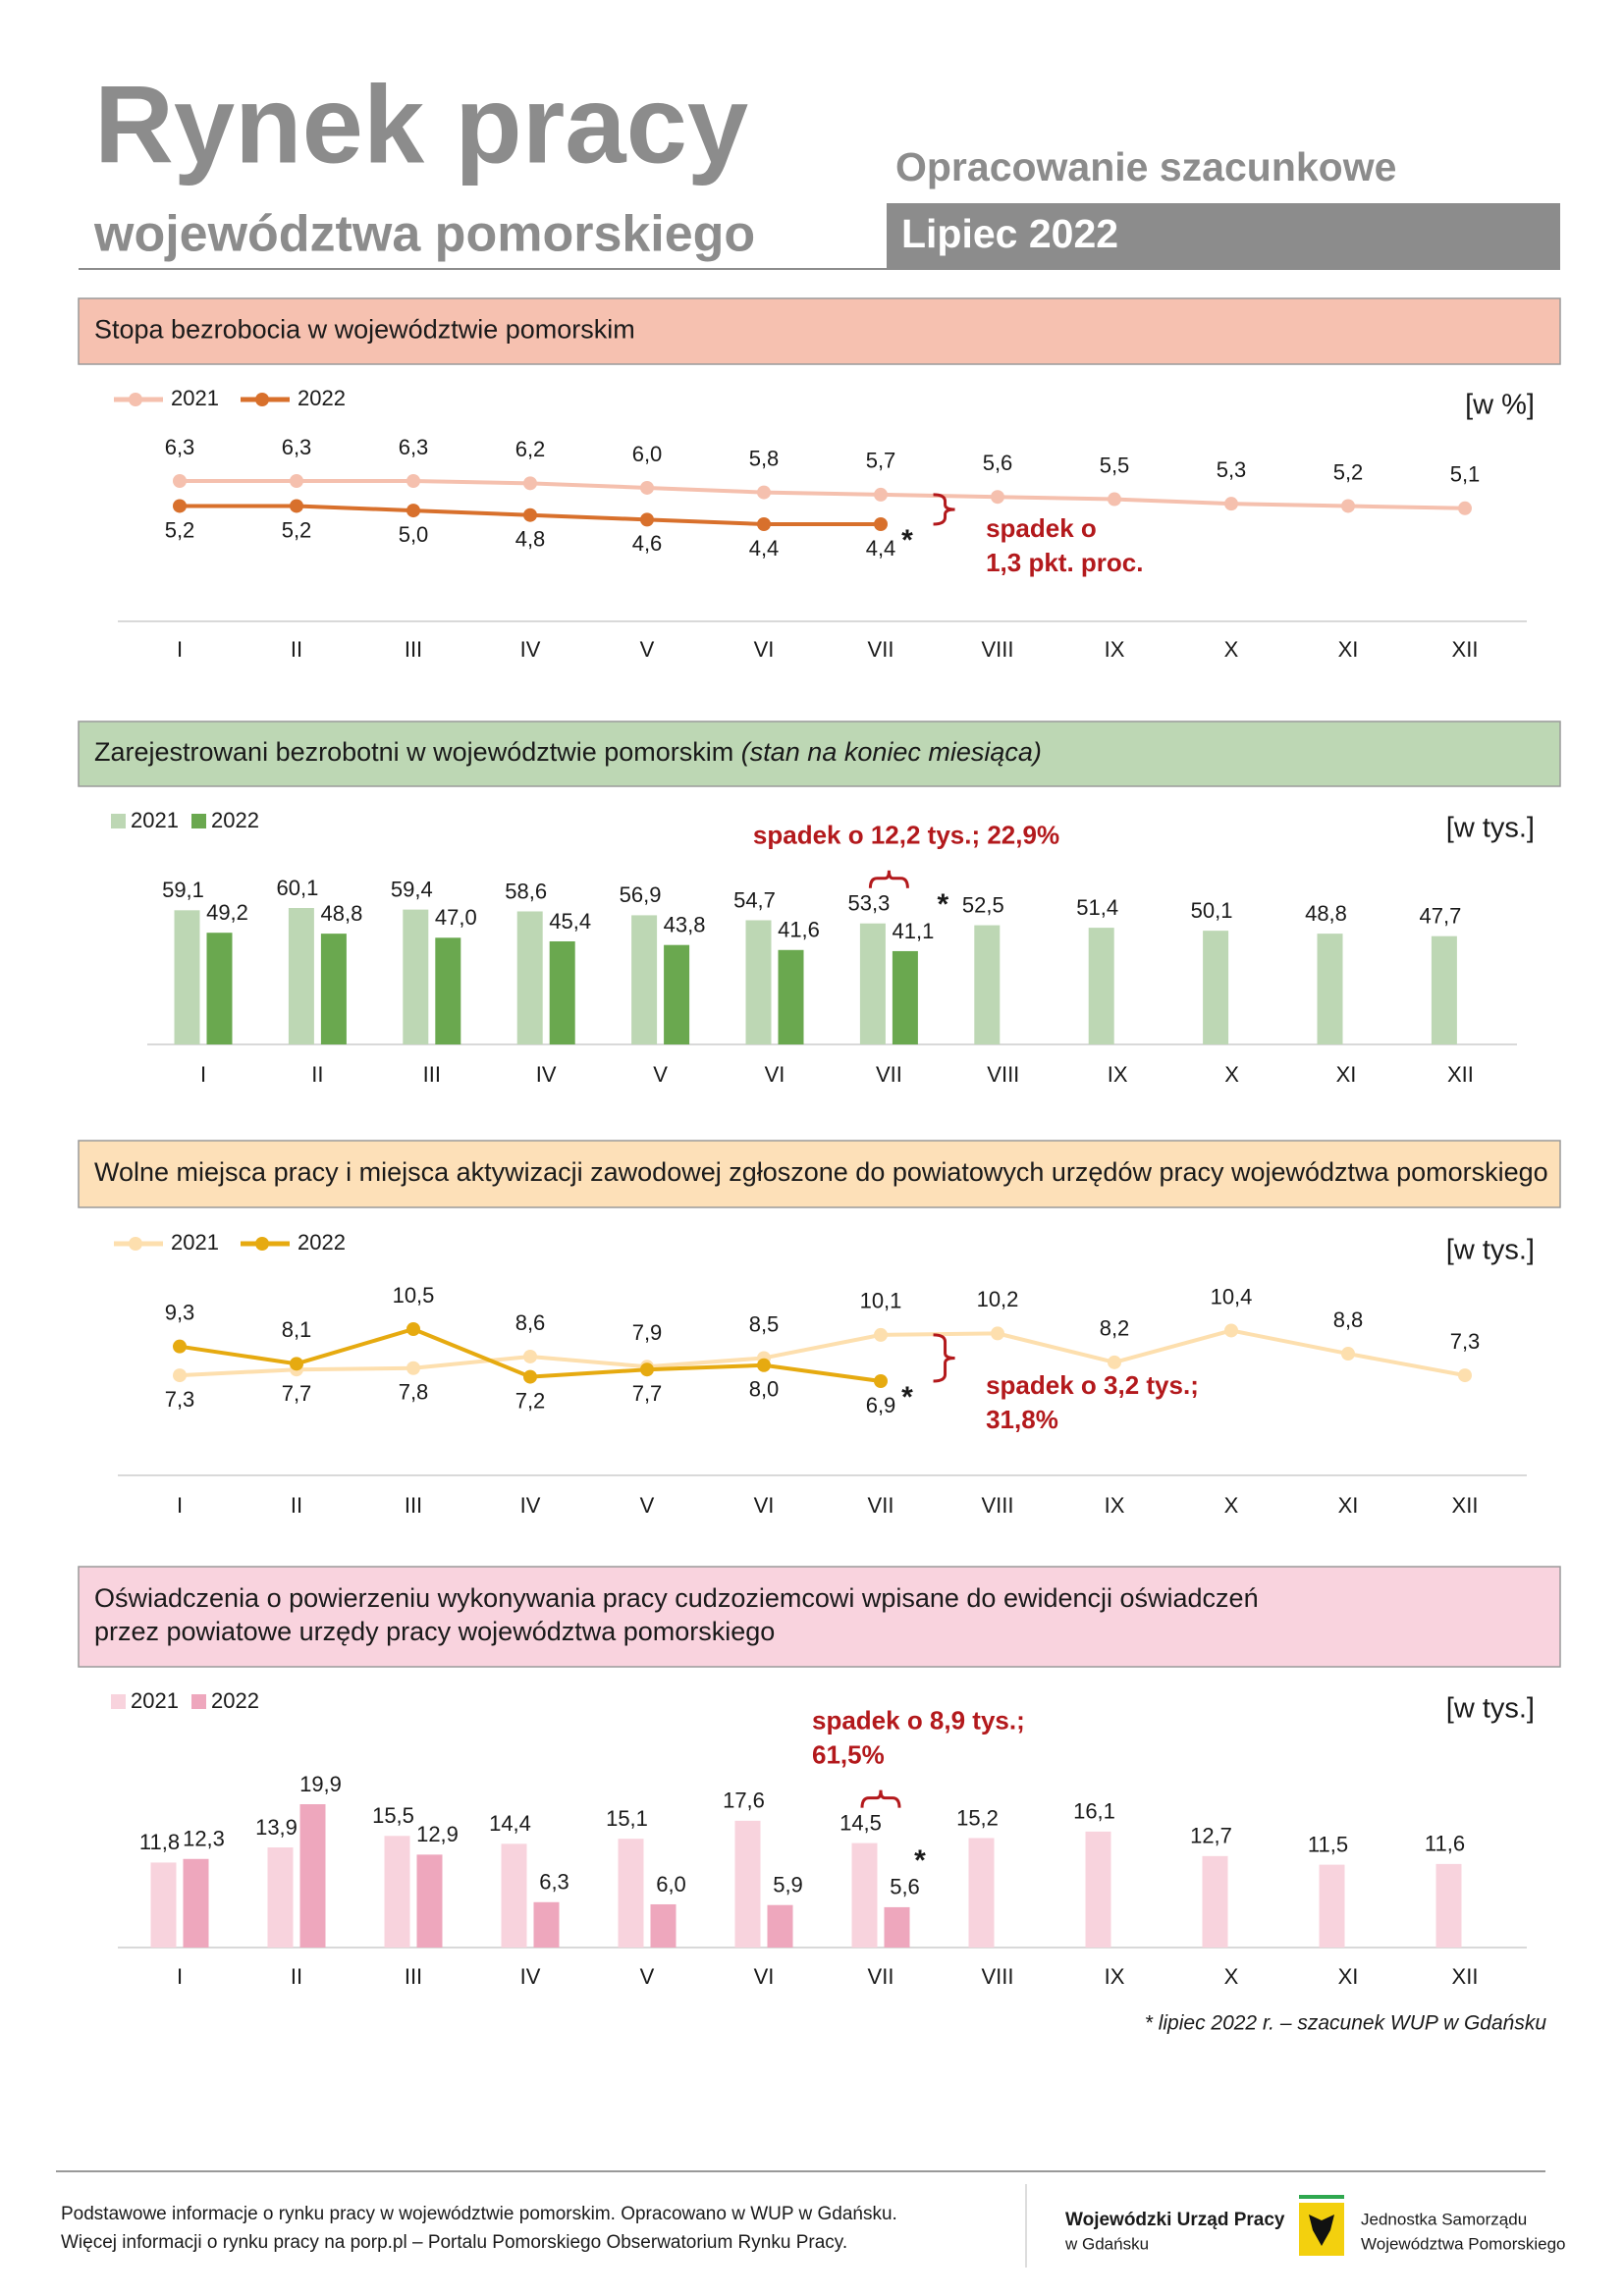  What do you see at coordinates (414, 534) in the screenshot?
I see `data-label: 5,0` at bounding box center [414, 534].